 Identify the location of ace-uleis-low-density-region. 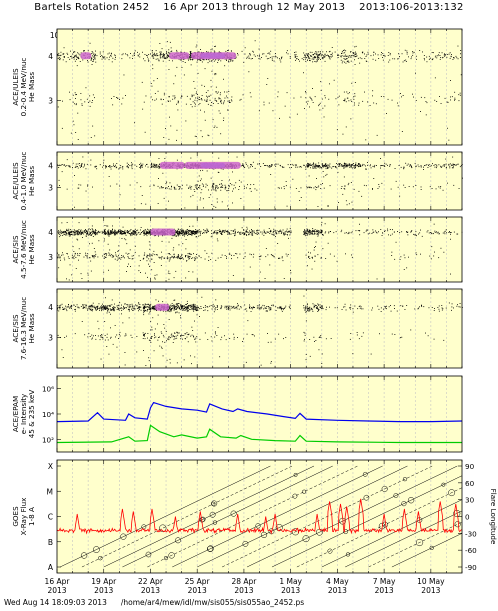
(179, 56).